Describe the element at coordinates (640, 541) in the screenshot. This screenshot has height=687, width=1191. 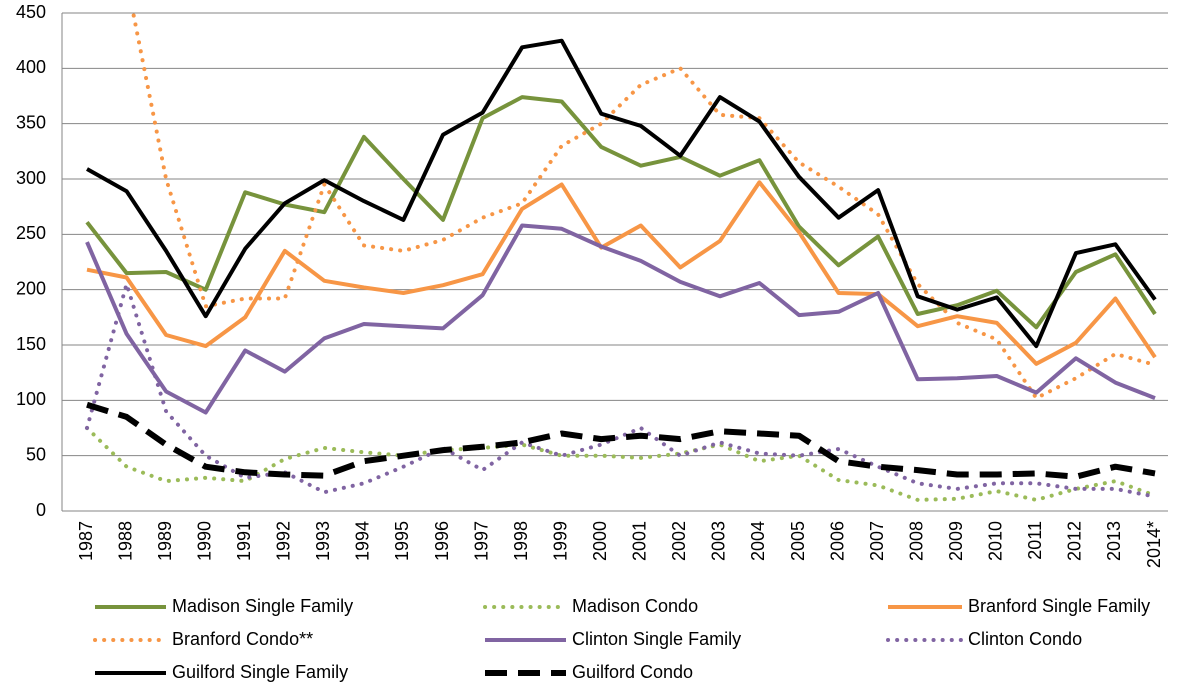
I see `x-tick-label: 2001` at that location.